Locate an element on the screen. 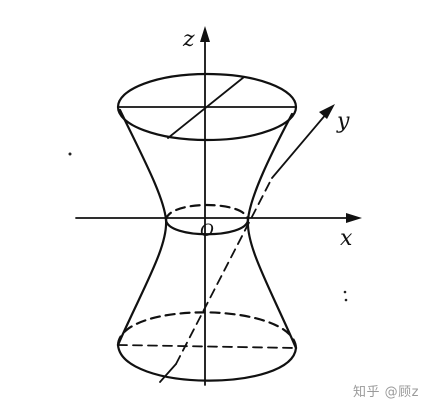 This screenshot has height=410, width=429. x-axis-arrowhead is located at coordinates (354, 218).